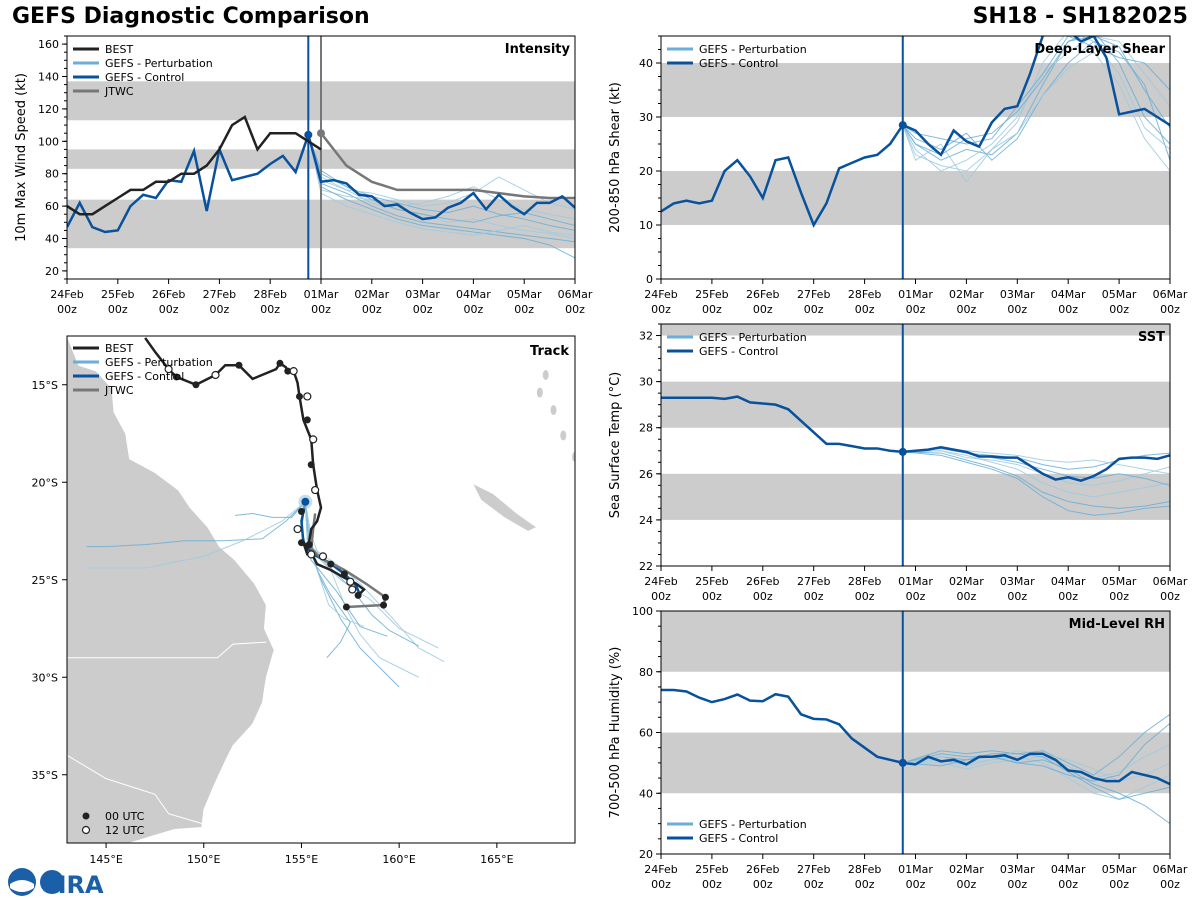 The height and width of the screenshot is (900, 1200). I want to click on shear-xtick-date: 26Feb, so click(762, 294).